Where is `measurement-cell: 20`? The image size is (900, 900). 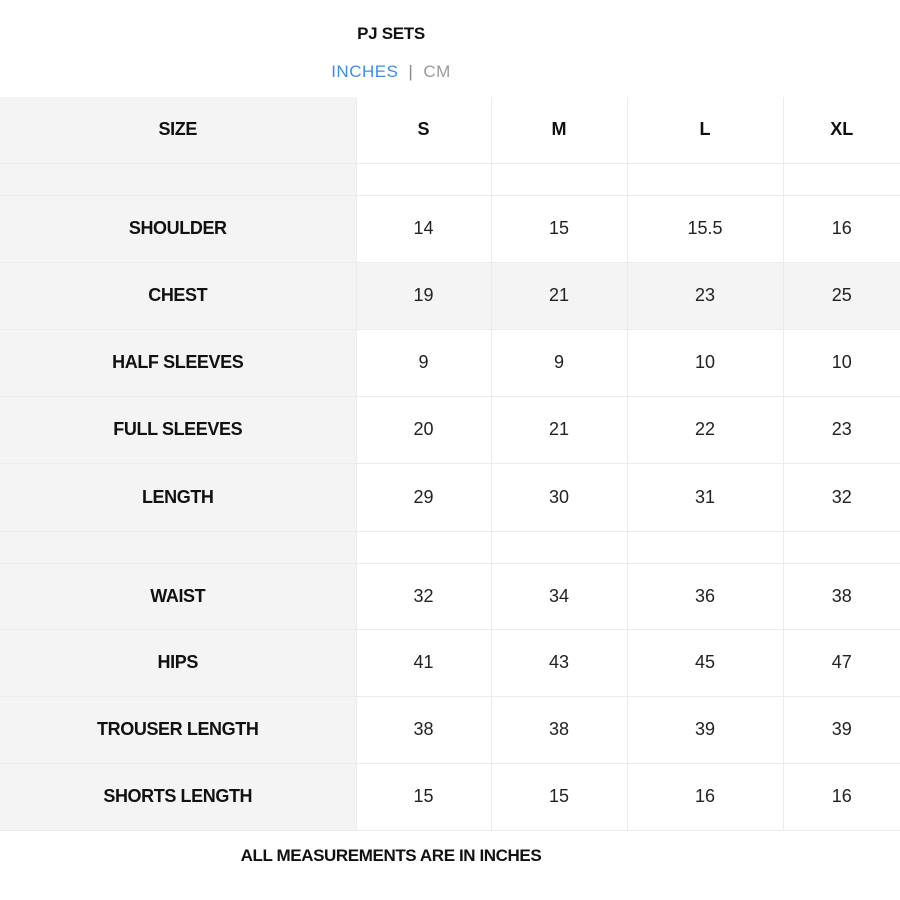 measurement-cell: 20 is located at coordinates (423, 429).